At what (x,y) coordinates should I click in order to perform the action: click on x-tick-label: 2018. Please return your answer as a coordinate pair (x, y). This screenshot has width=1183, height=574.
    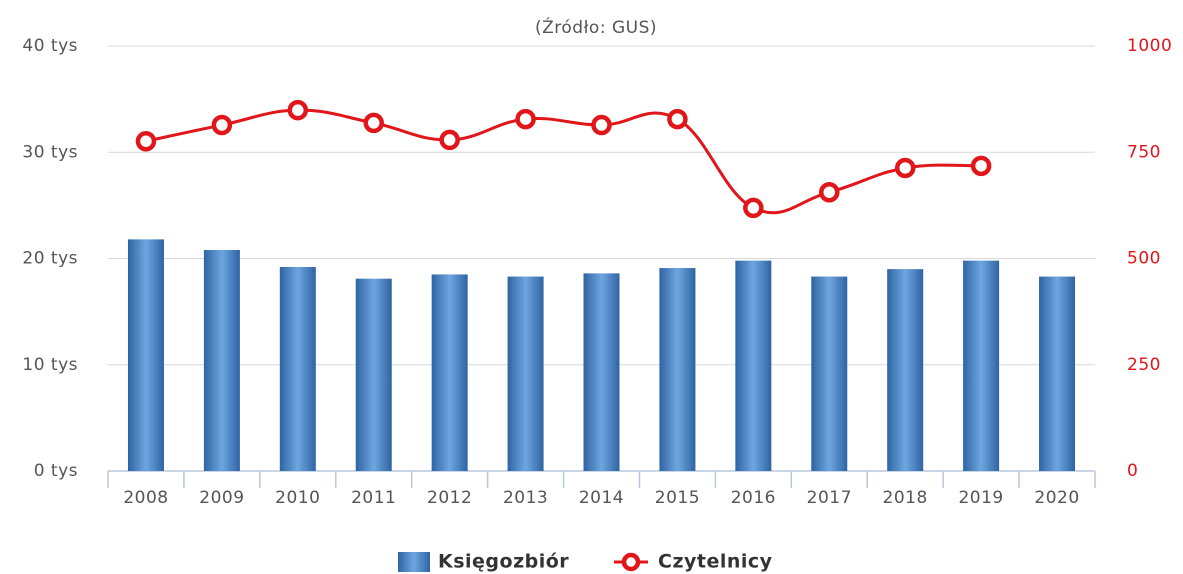
    Looking at the image, I should click on (905, 498).